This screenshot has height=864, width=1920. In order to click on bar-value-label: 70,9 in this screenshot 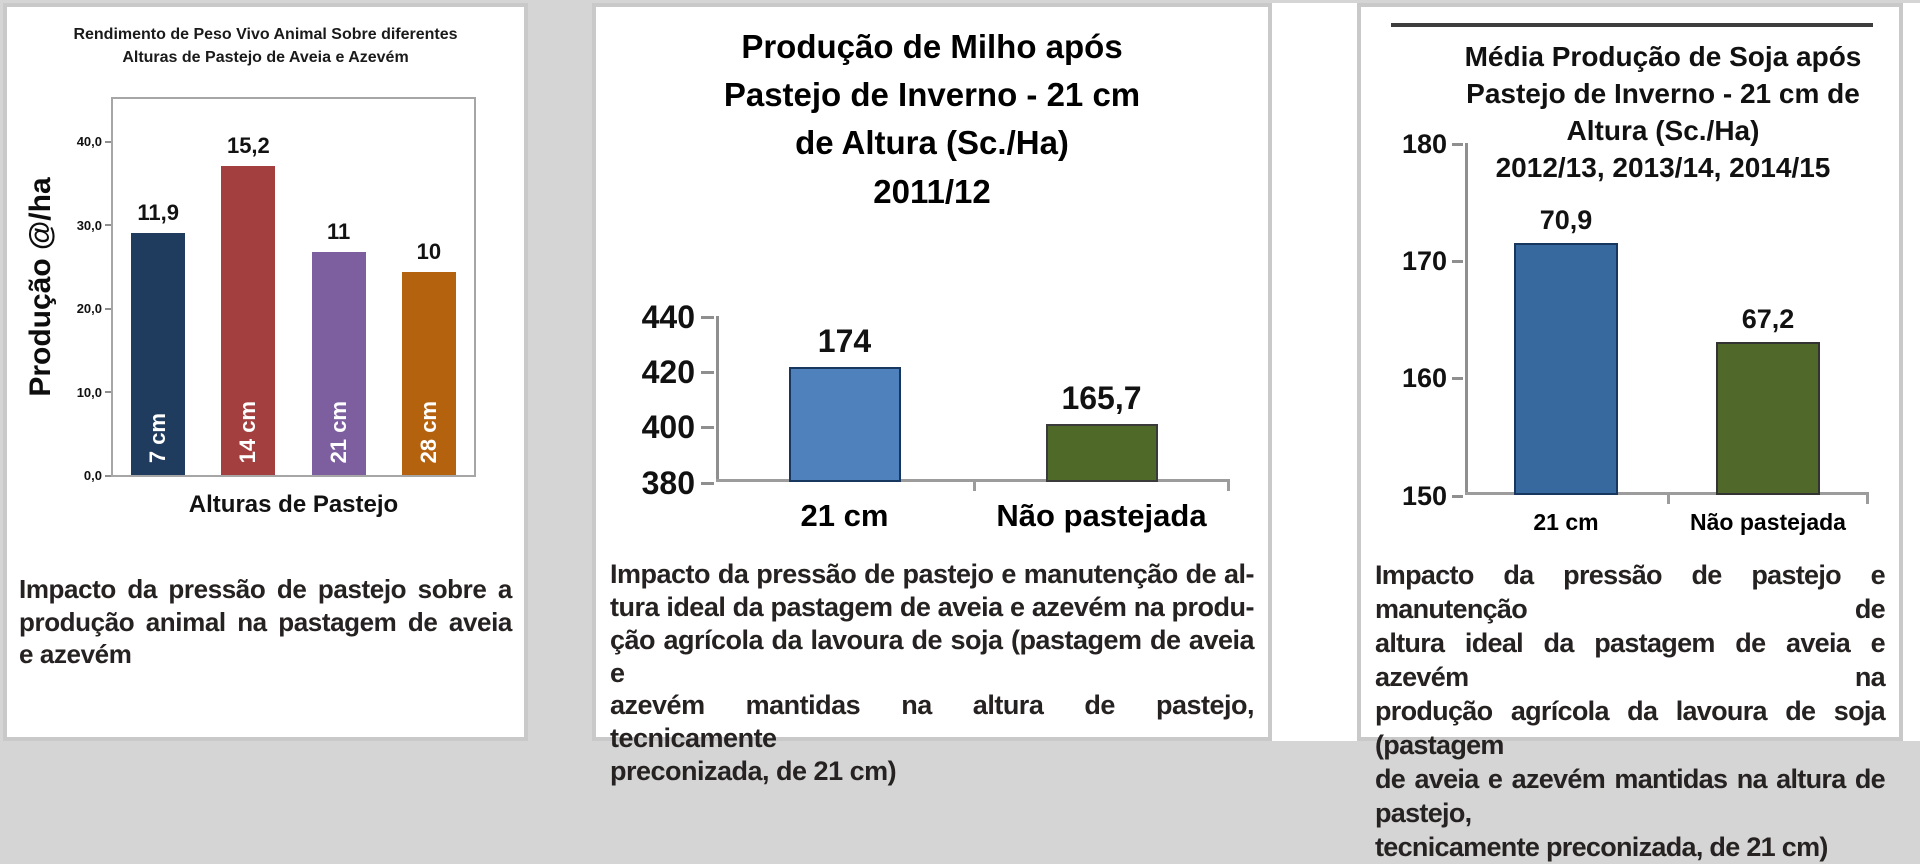, I will do `click(1566, 219)`.